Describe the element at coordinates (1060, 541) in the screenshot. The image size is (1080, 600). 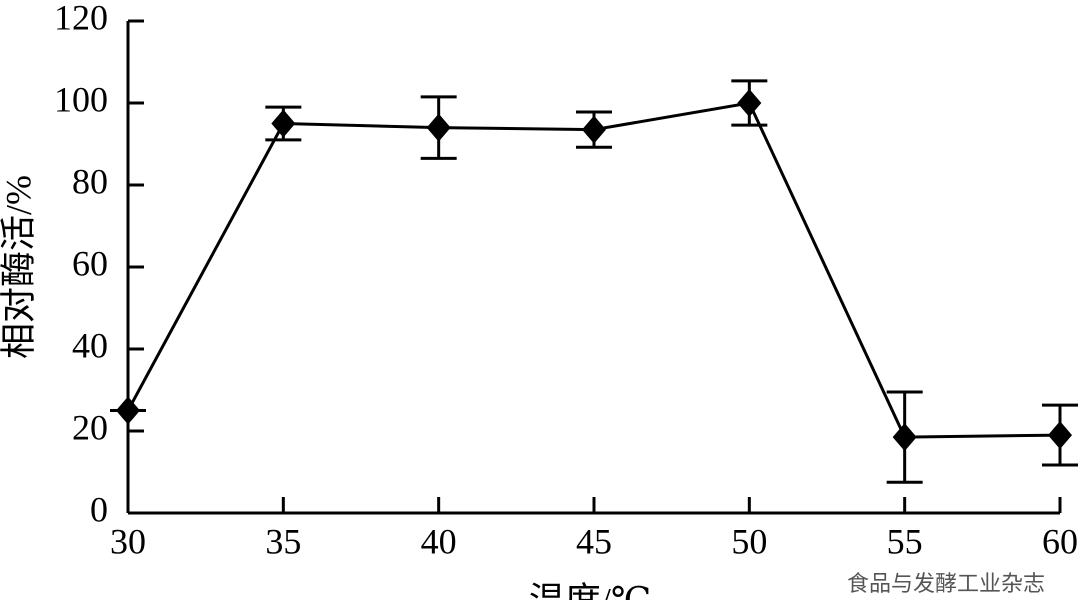
I see `x-tick-label: 60` at that location.